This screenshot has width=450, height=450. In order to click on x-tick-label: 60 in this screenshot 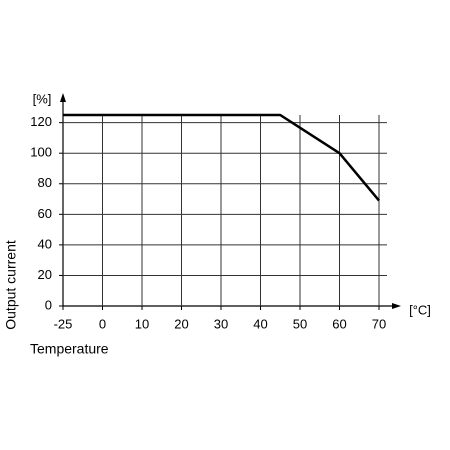, I will do `click(339, 323)`.